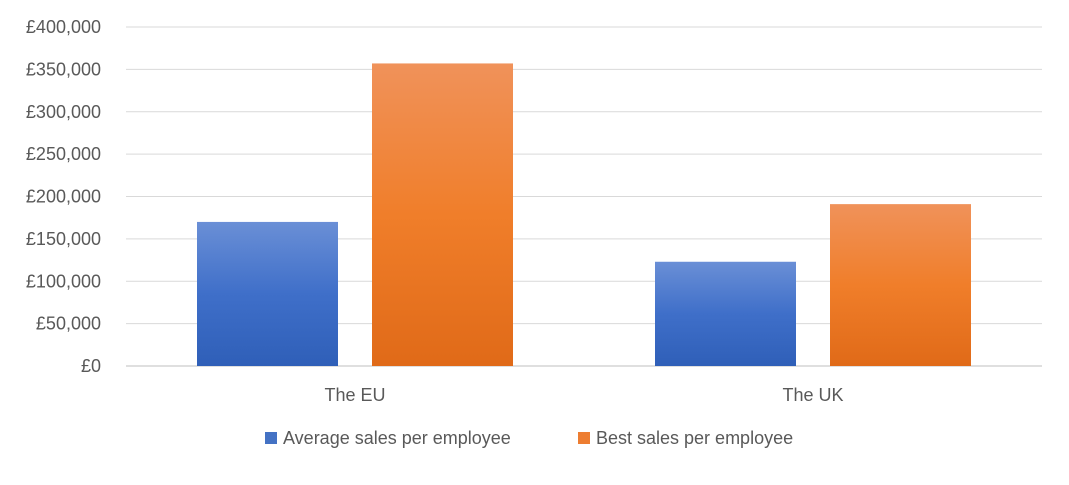  I want to click on x-category-label: The EU, so click(354, 395).